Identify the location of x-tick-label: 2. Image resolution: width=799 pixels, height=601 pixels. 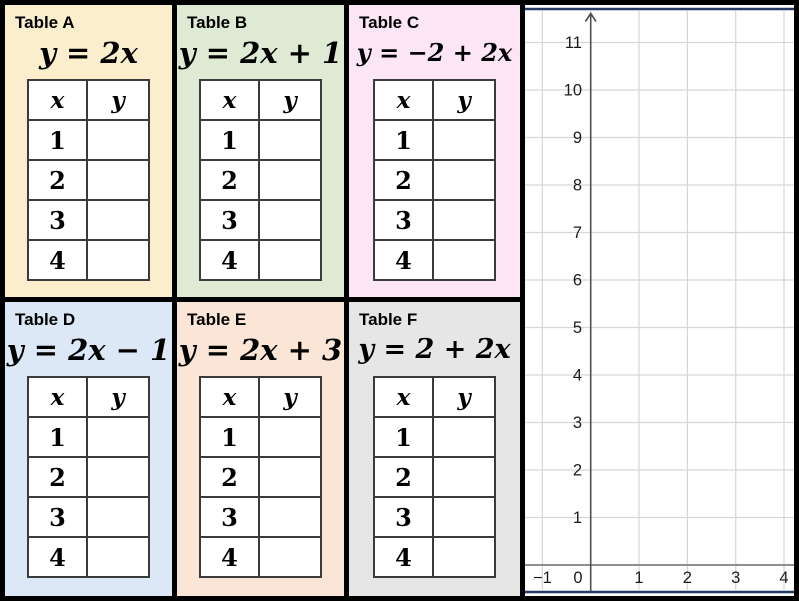
(687, 578).